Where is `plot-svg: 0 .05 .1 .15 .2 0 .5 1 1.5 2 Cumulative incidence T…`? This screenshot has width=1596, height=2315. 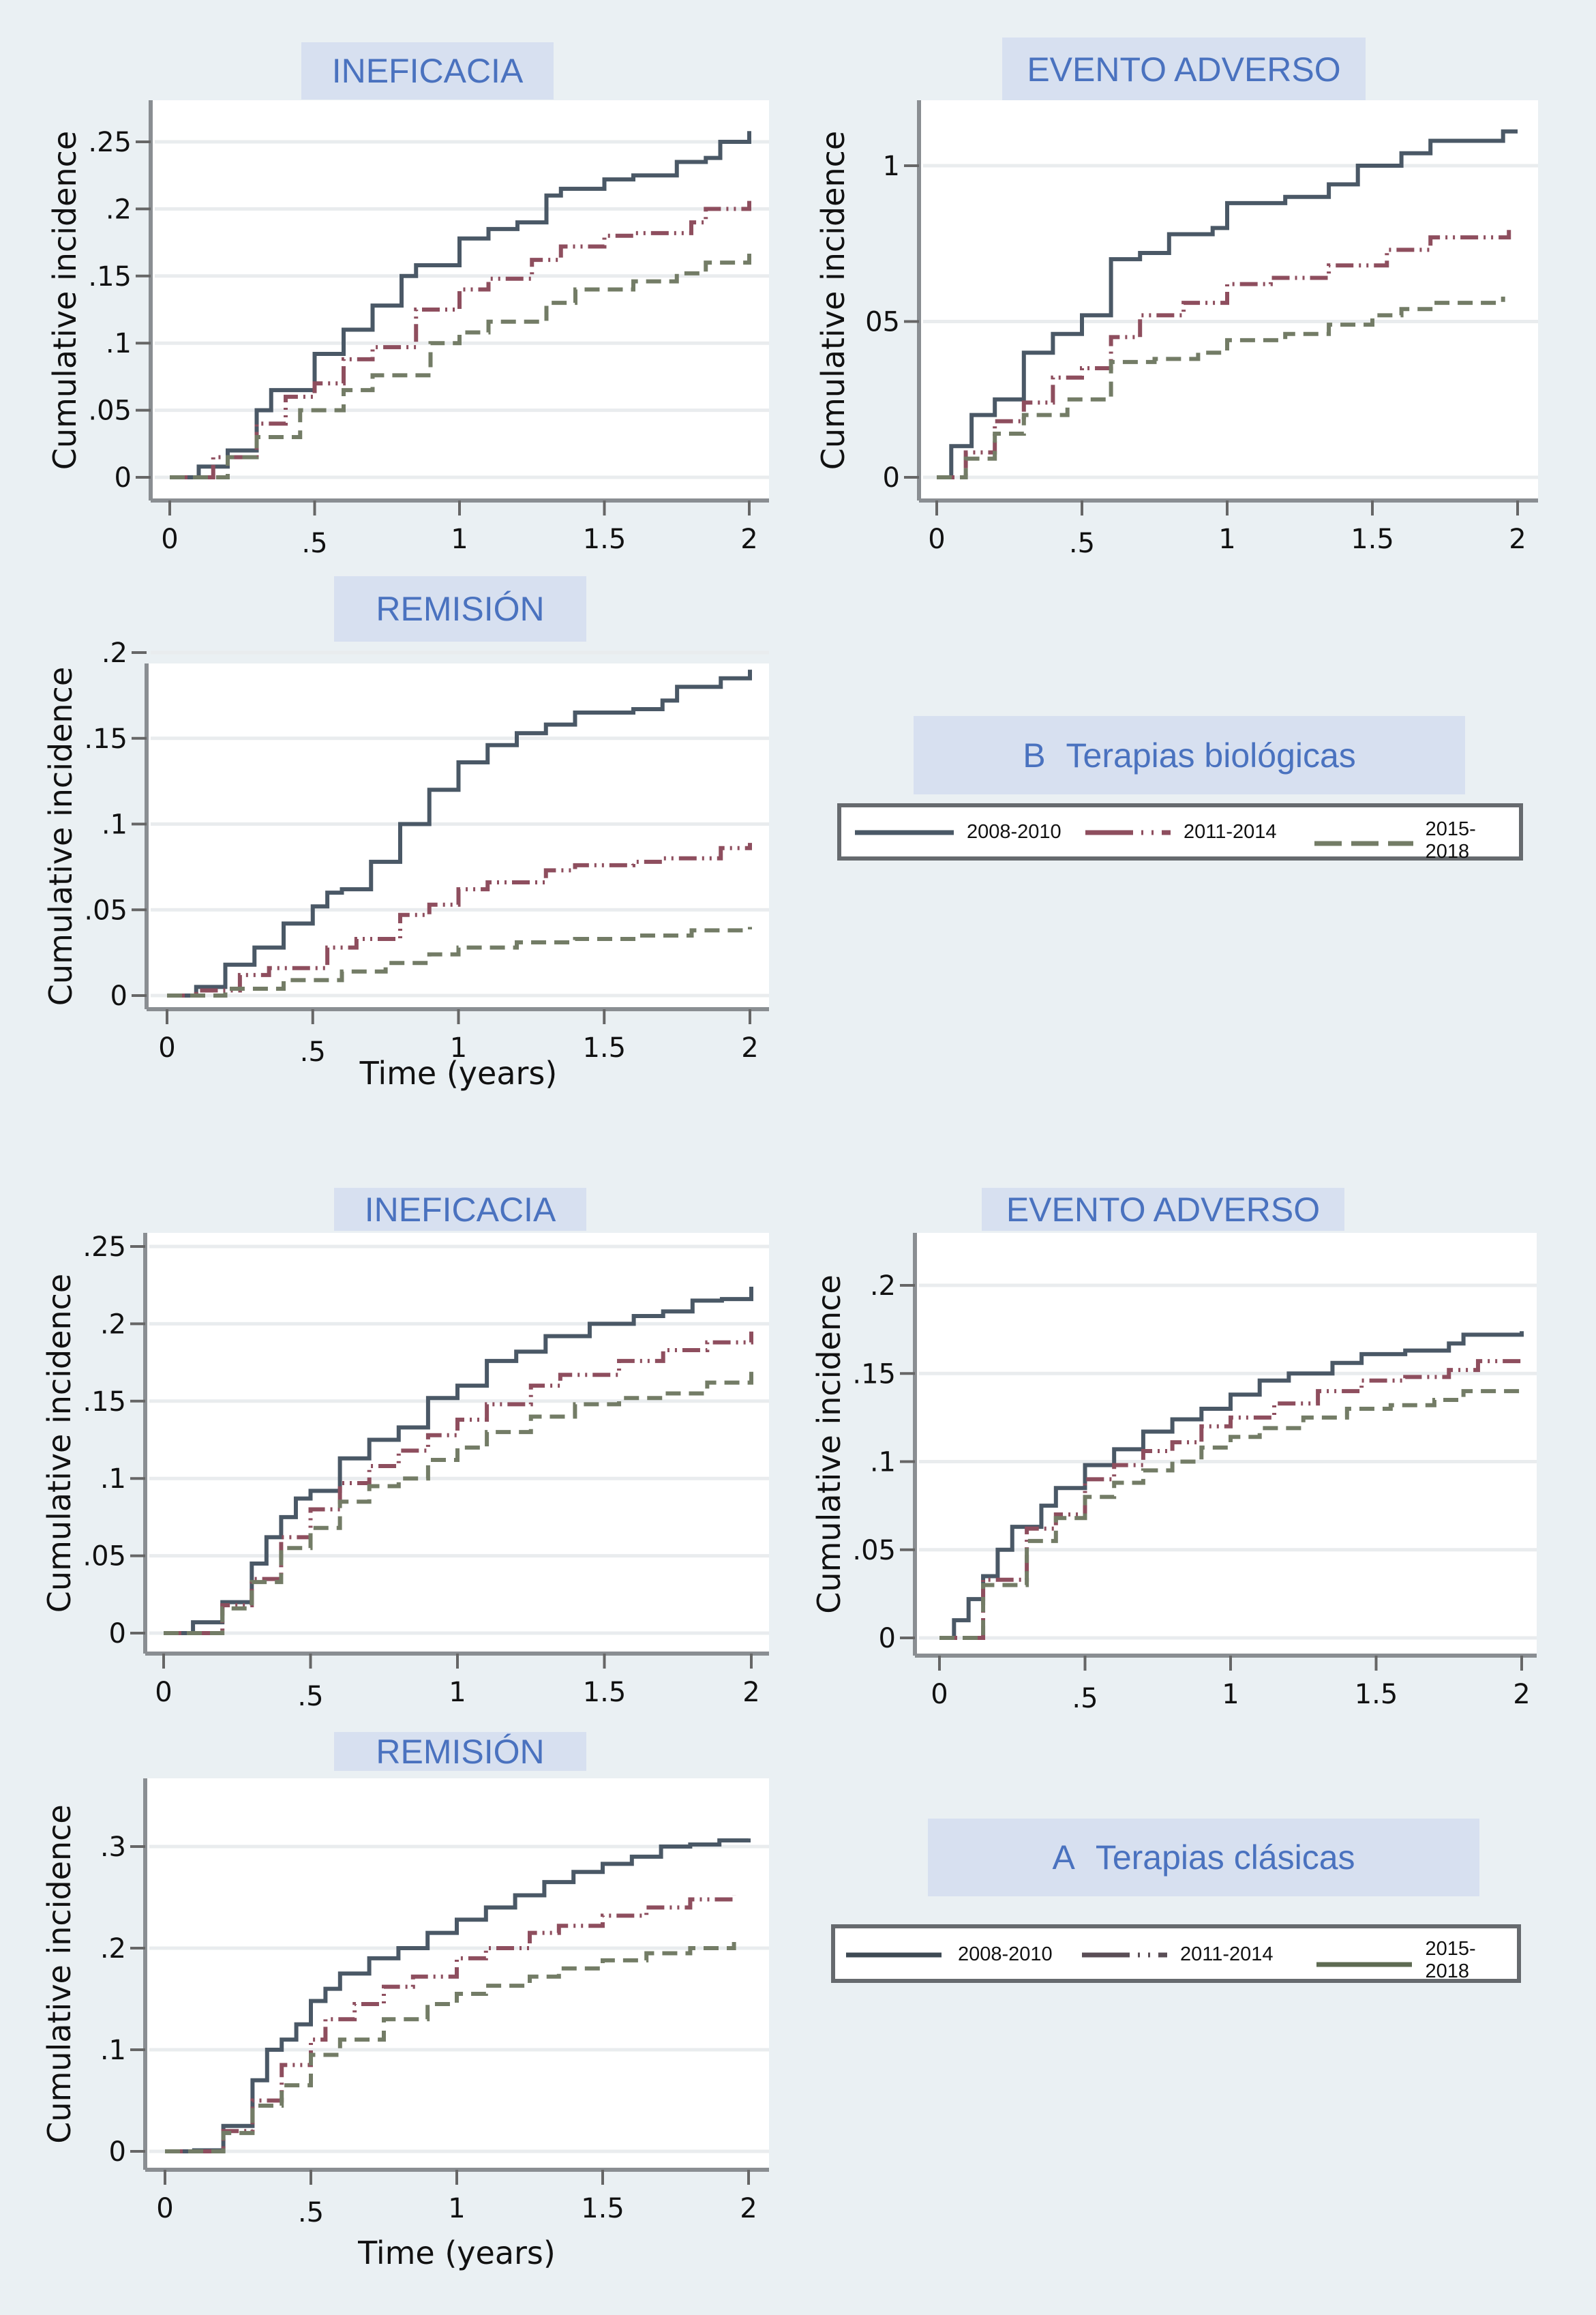
plot-svg: 0 .05 .1 .15 .2 0 .5 1 1.5 2 Cumulative incidence T… is located at coordinates (405, 865).